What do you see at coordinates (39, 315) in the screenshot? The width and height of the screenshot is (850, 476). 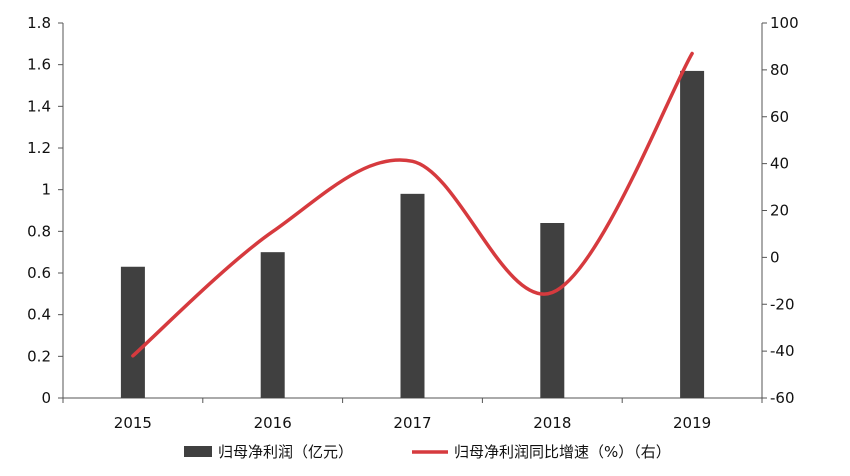 I see `y-left-tick-label: 0.4` at bounding box center [39, 315].